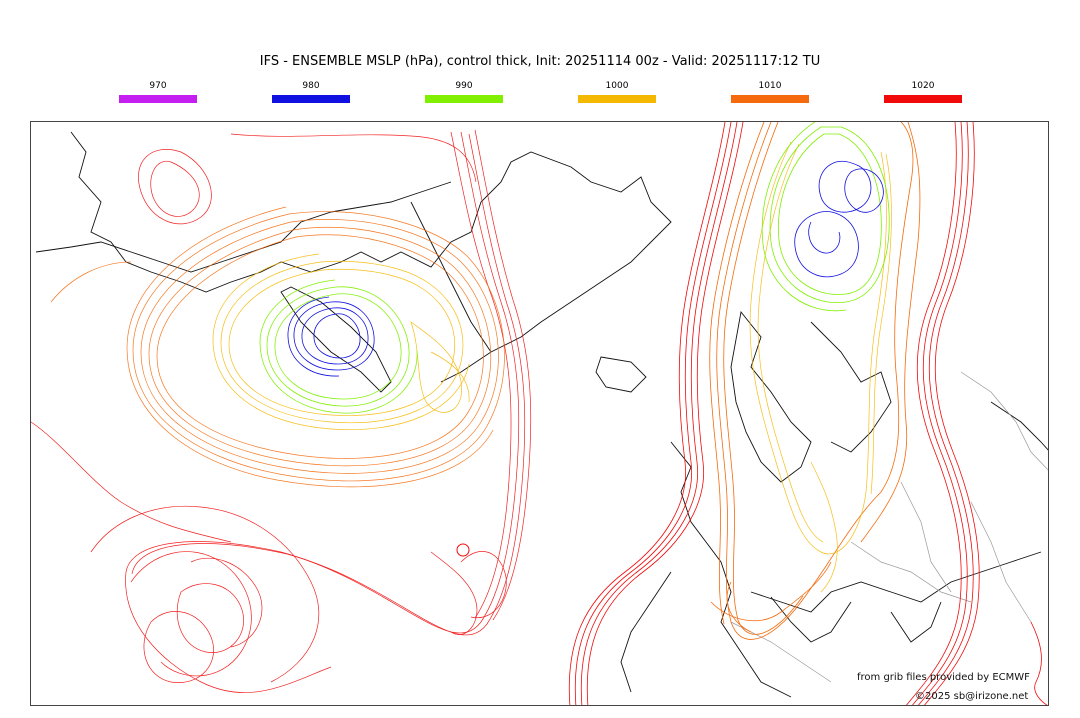  Describe the element at coordinates (820, 367) in the screenshot. I see `isobars-1000-right` at that location.